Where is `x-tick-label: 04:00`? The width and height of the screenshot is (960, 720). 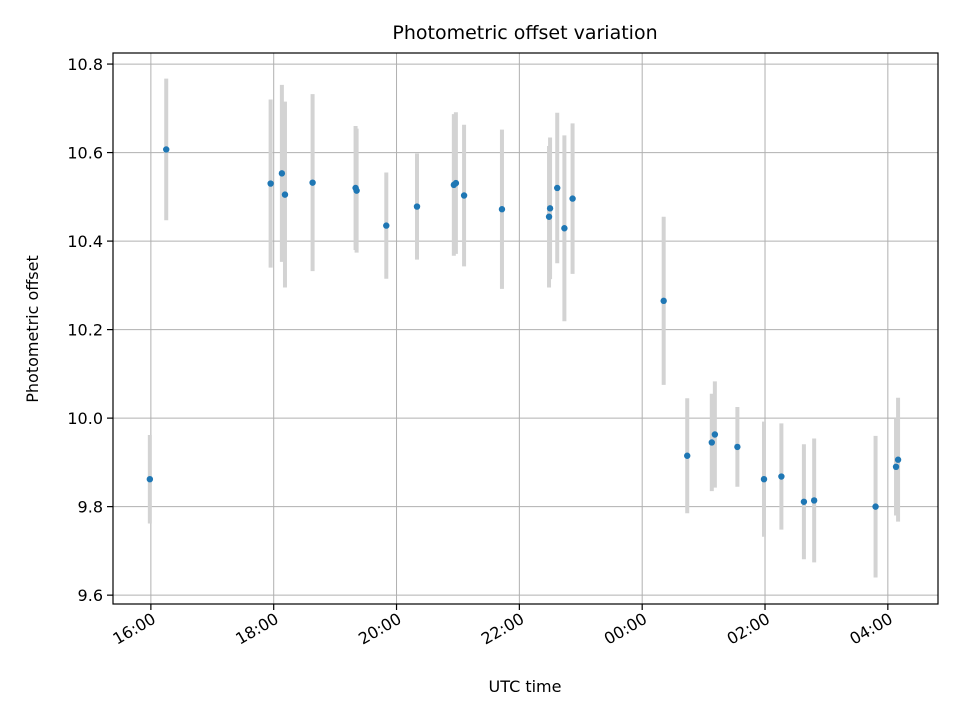 x-tick-label: 04:00 is located at coordinates (870, 629).